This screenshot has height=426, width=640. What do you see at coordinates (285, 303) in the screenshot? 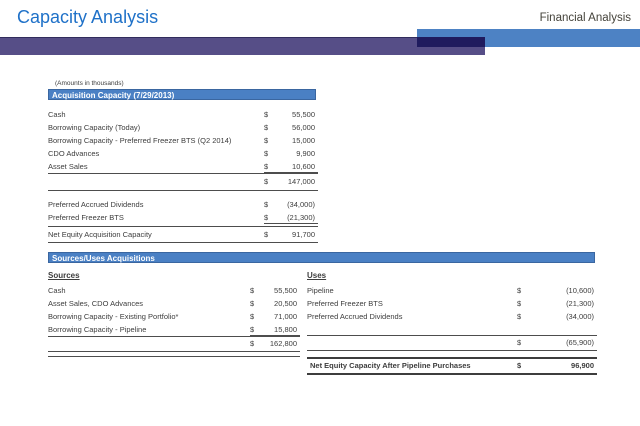
I see `row-value: 20,500` at bounding box center [285, 303].